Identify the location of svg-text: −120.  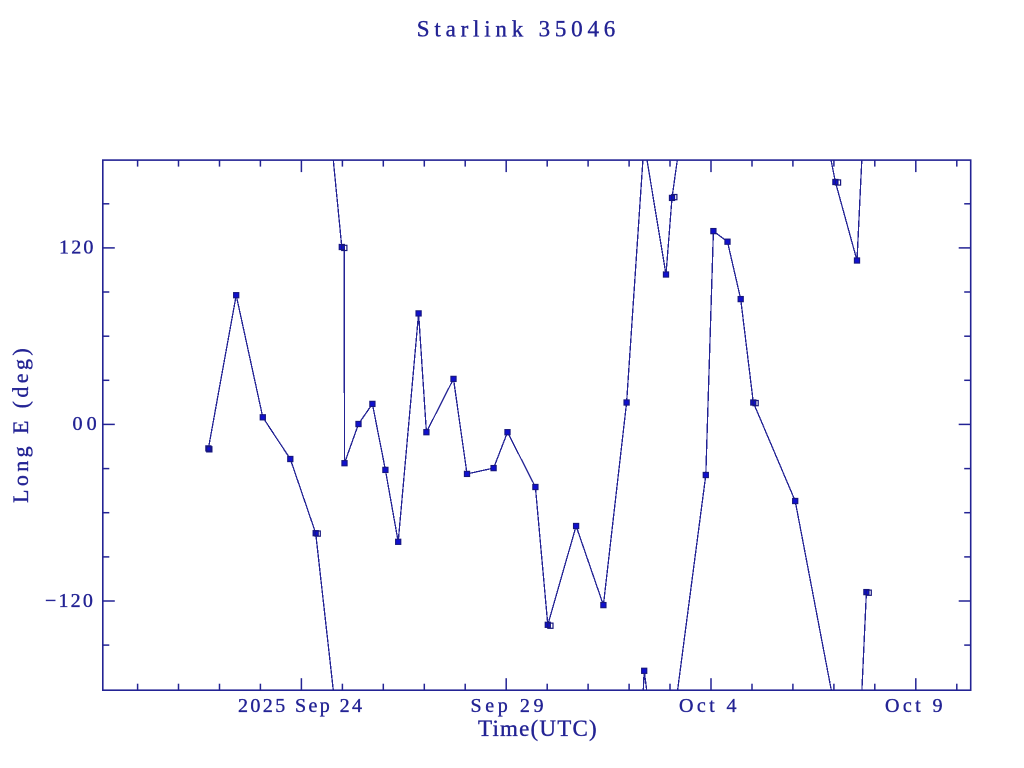
(70, 601).